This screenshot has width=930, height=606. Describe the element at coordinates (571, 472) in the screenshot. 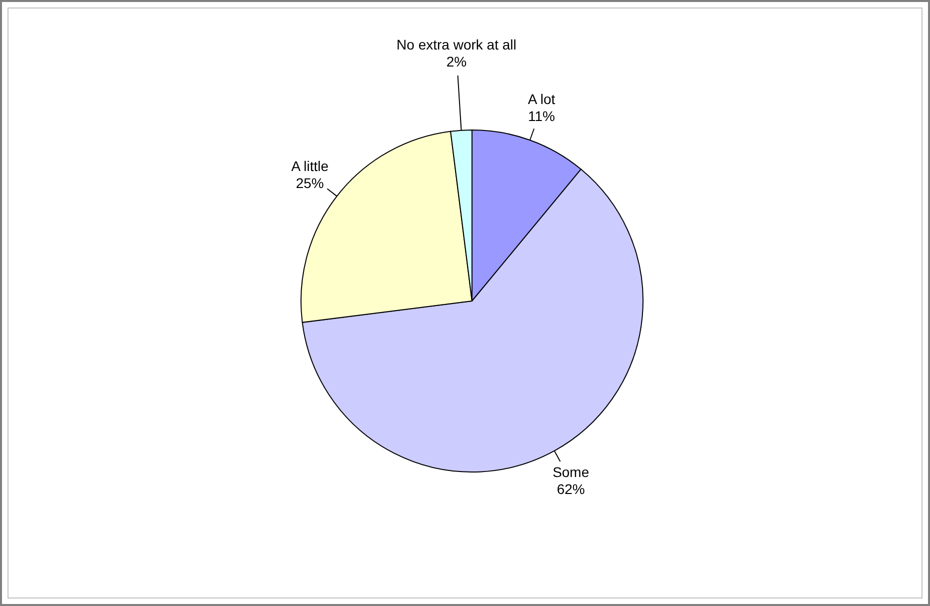

I see `slice-label: Some` at that location.